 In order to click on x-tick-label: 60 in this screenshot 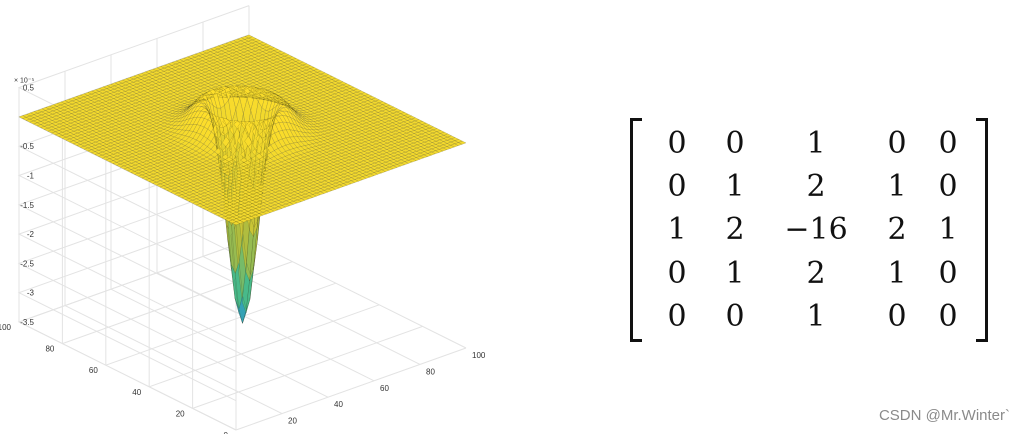, I will do `click(384, 388)`.